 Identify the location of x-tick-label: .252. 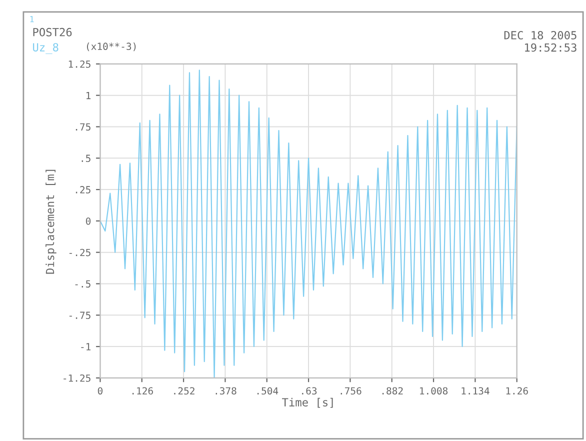
(184, 391).